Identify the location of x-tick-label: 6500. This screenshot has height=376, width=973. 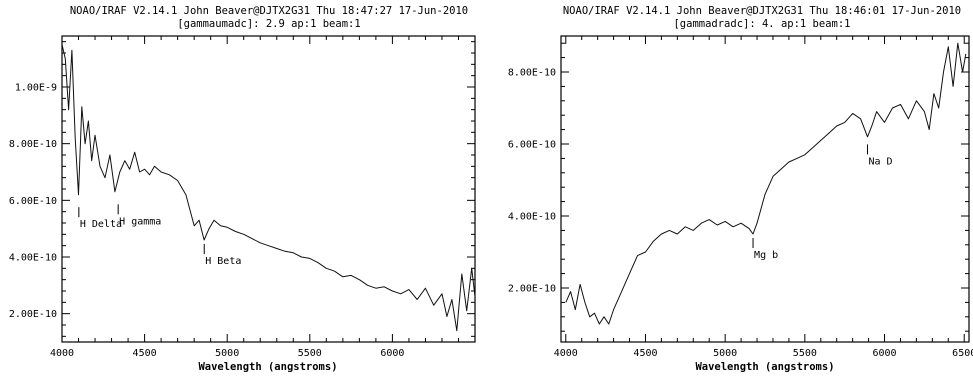
(962, 353).